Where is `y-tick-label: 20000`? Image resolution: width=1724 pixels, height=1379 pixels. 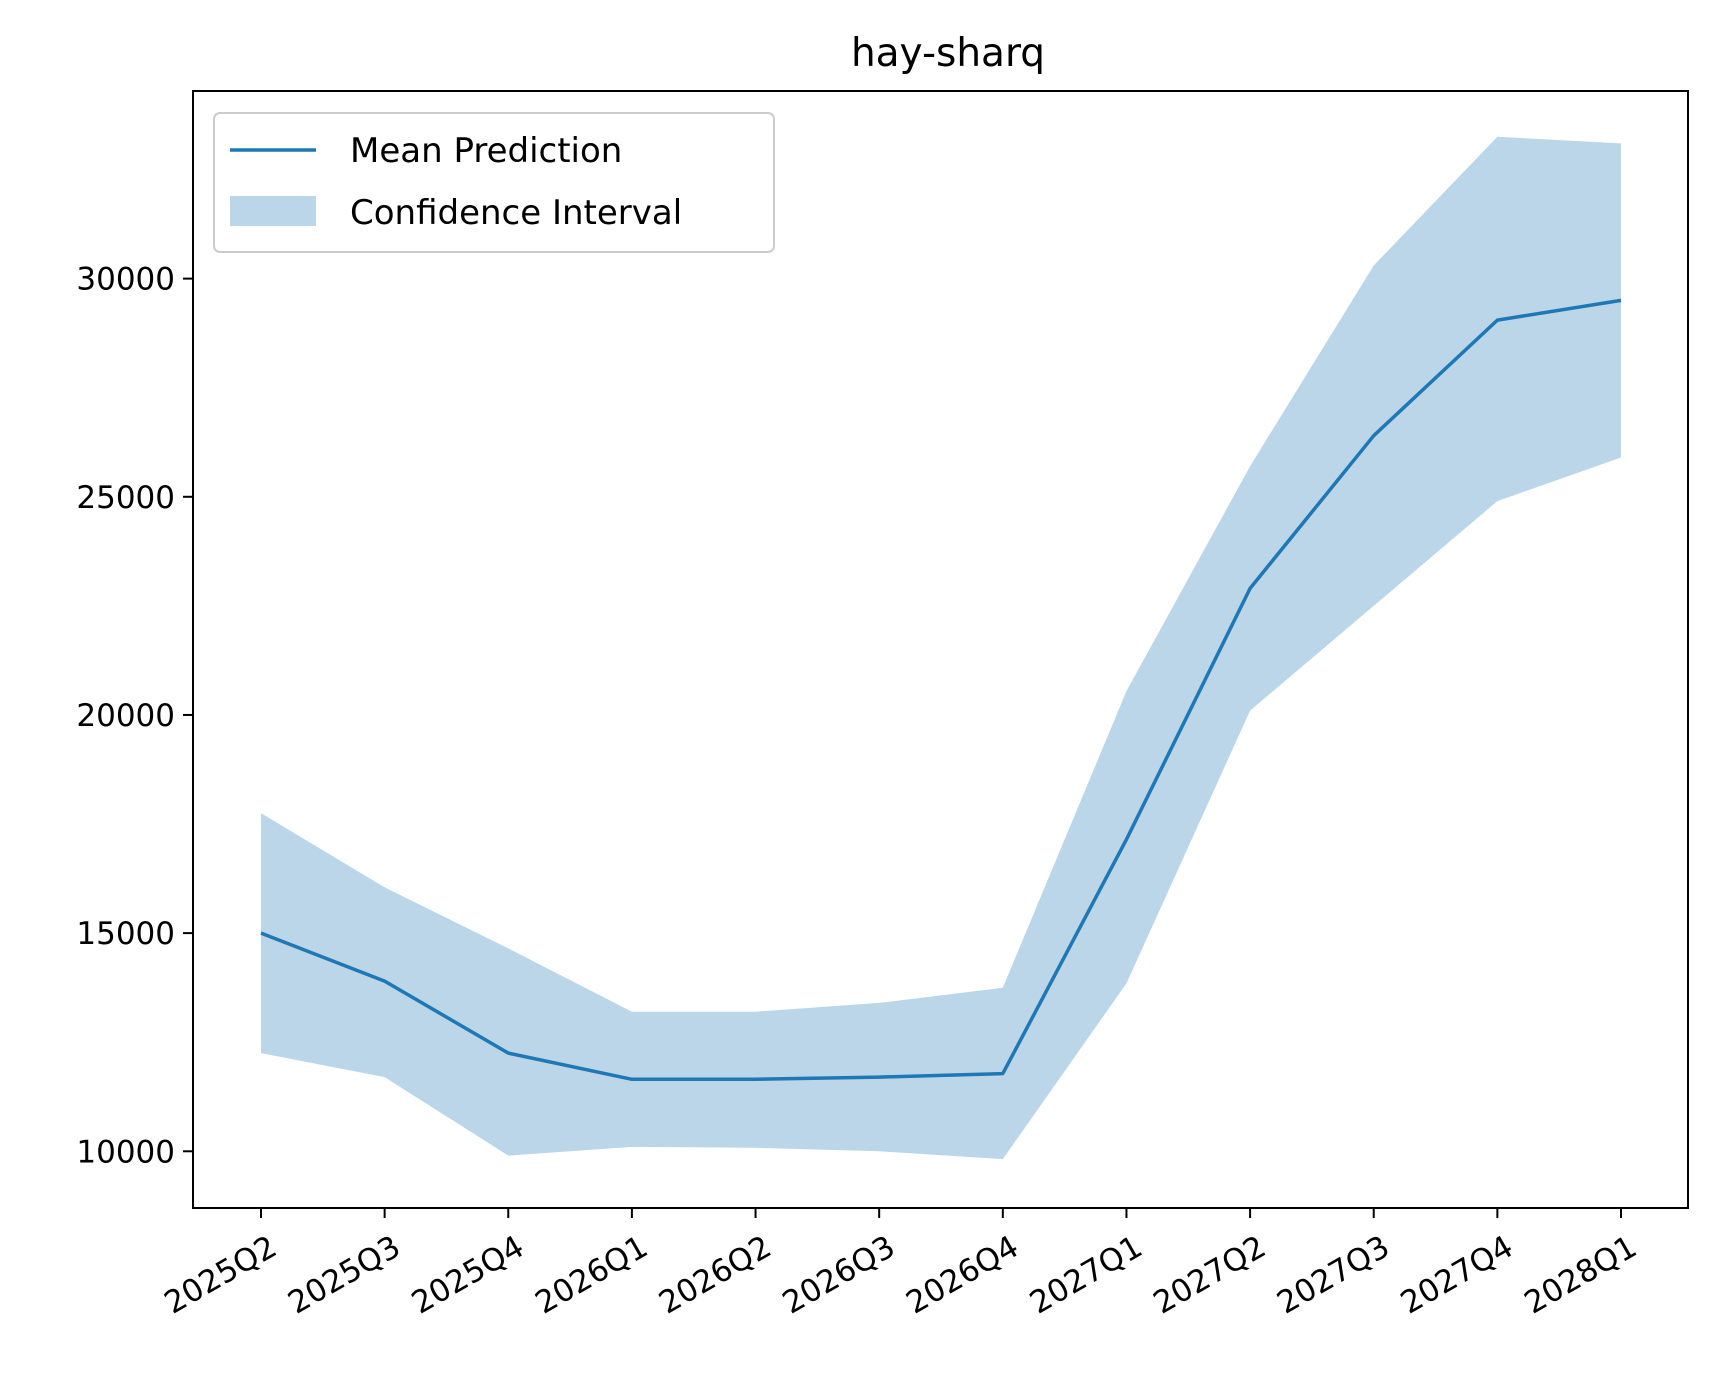 y-tick-label: 20000 is located at coordinates (125, 716).